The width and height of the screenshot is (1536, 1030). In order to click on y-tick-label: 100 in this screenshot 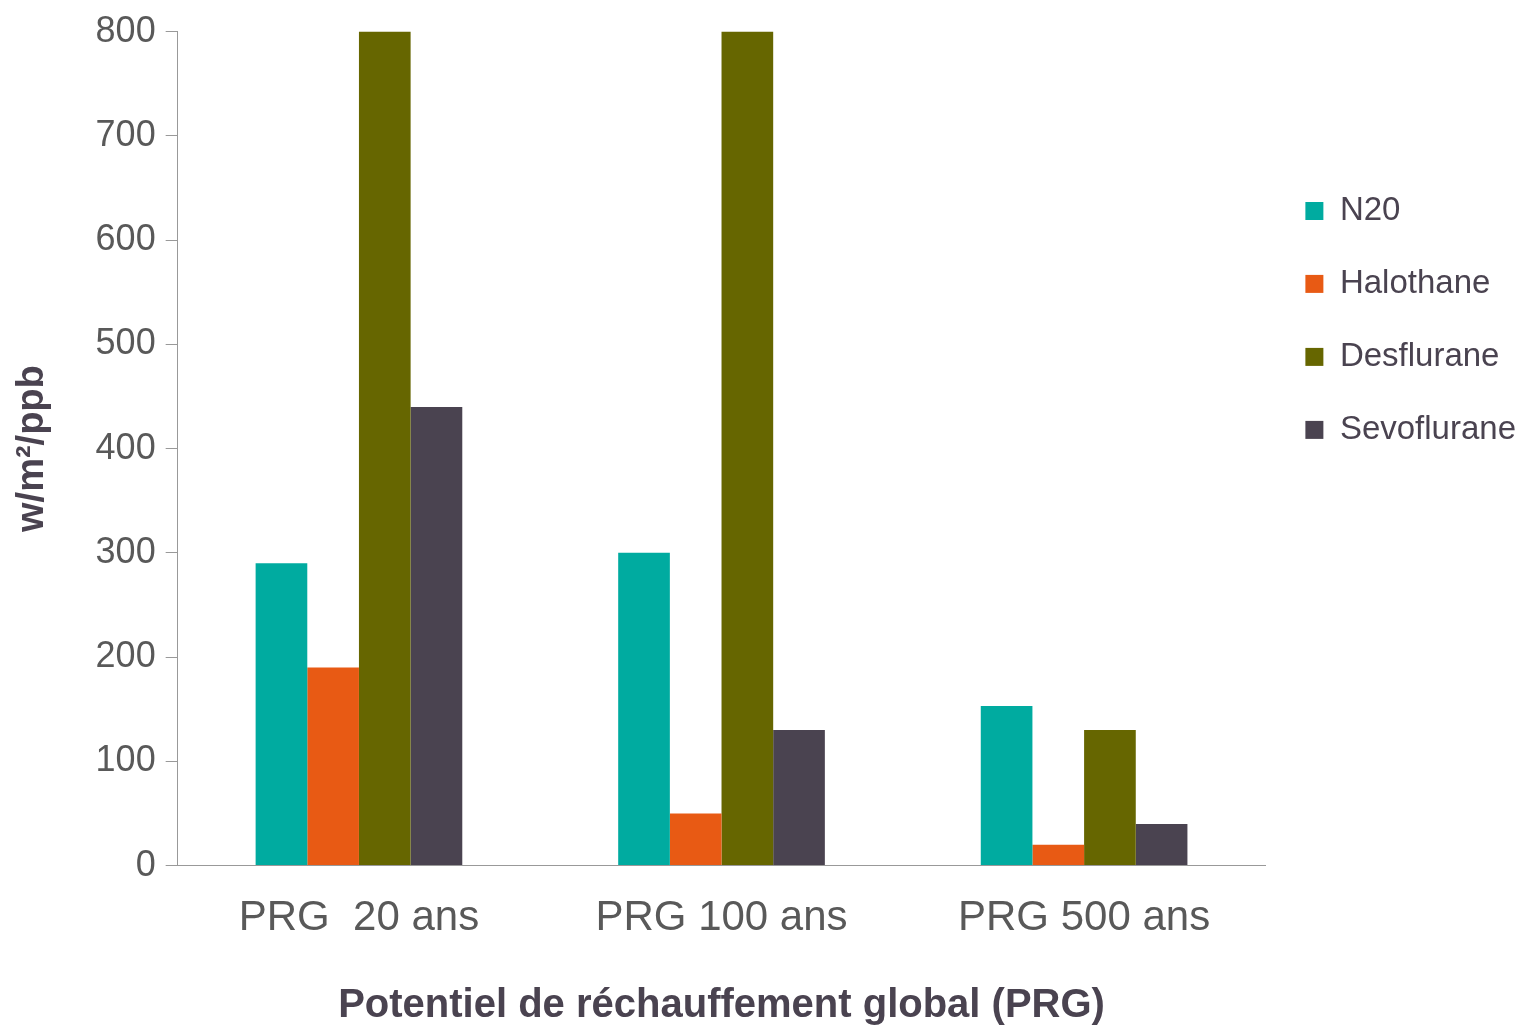, I will do `click(125, 759)`.